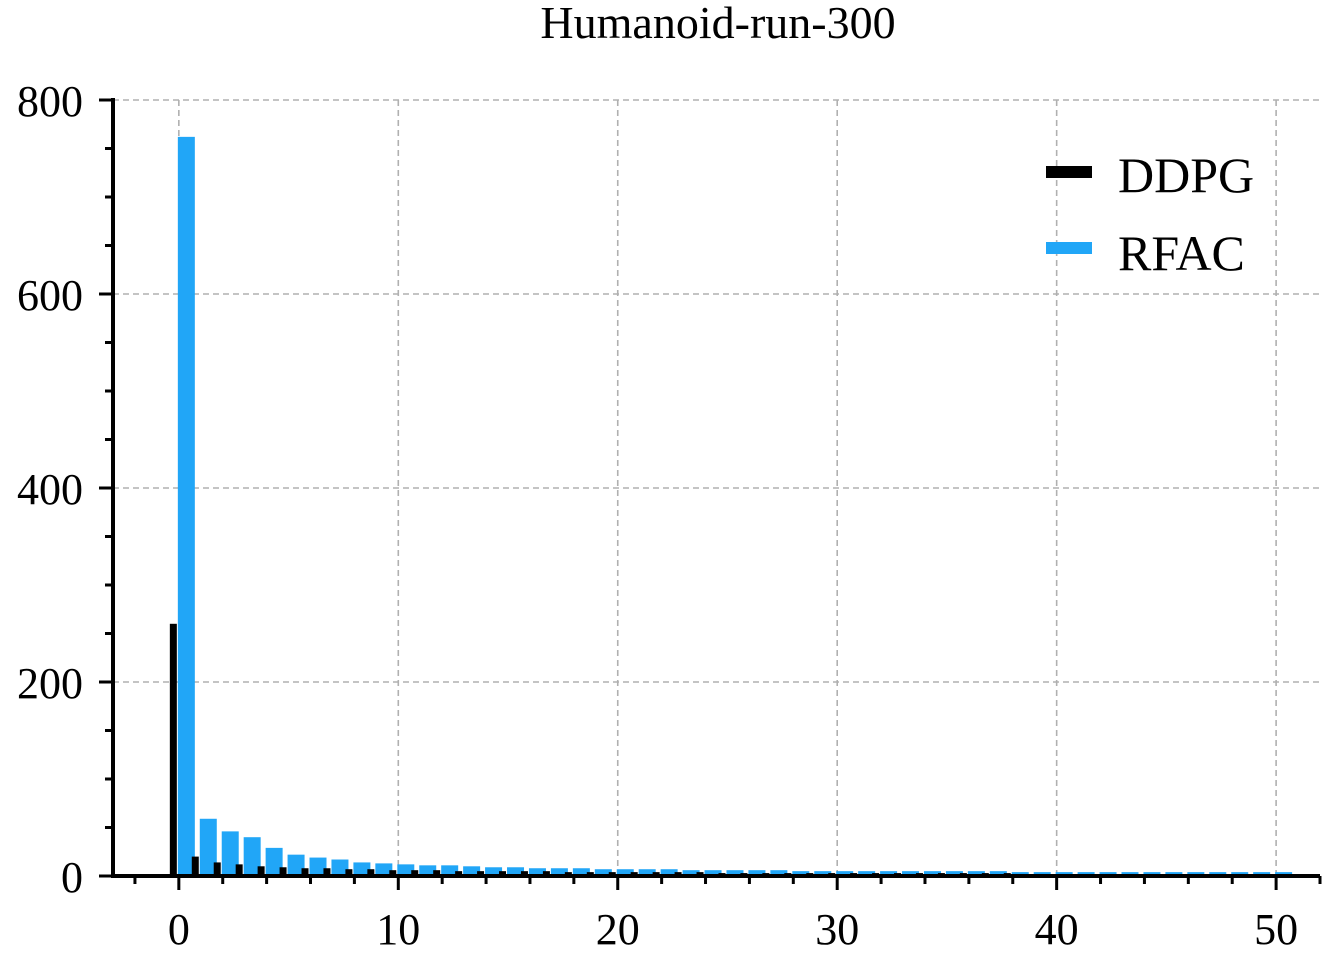 This screenshot has width=1323, height=957. I want to click on y-tick-label: 0, so click(72, 877).